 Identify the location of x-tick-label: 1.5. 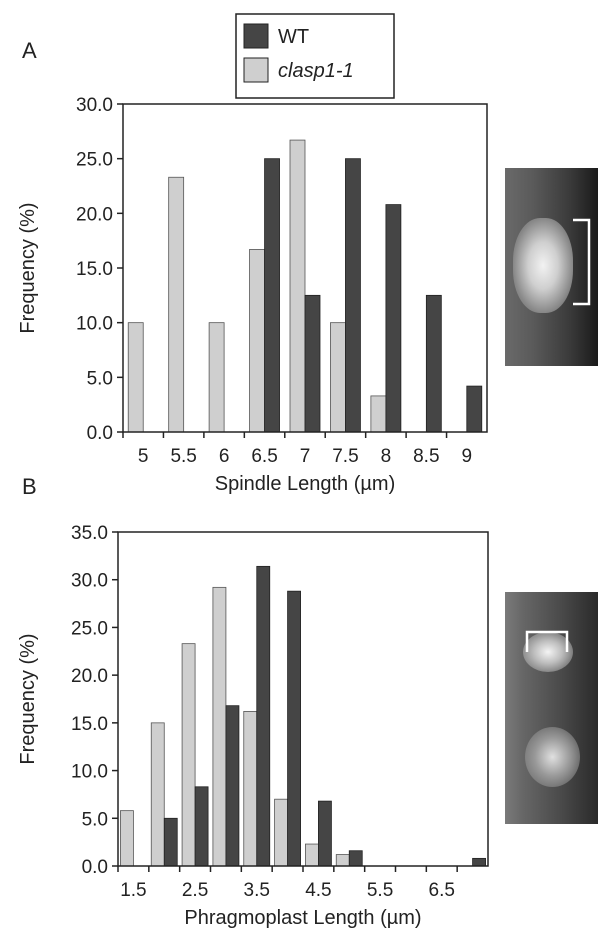
(133, 890).